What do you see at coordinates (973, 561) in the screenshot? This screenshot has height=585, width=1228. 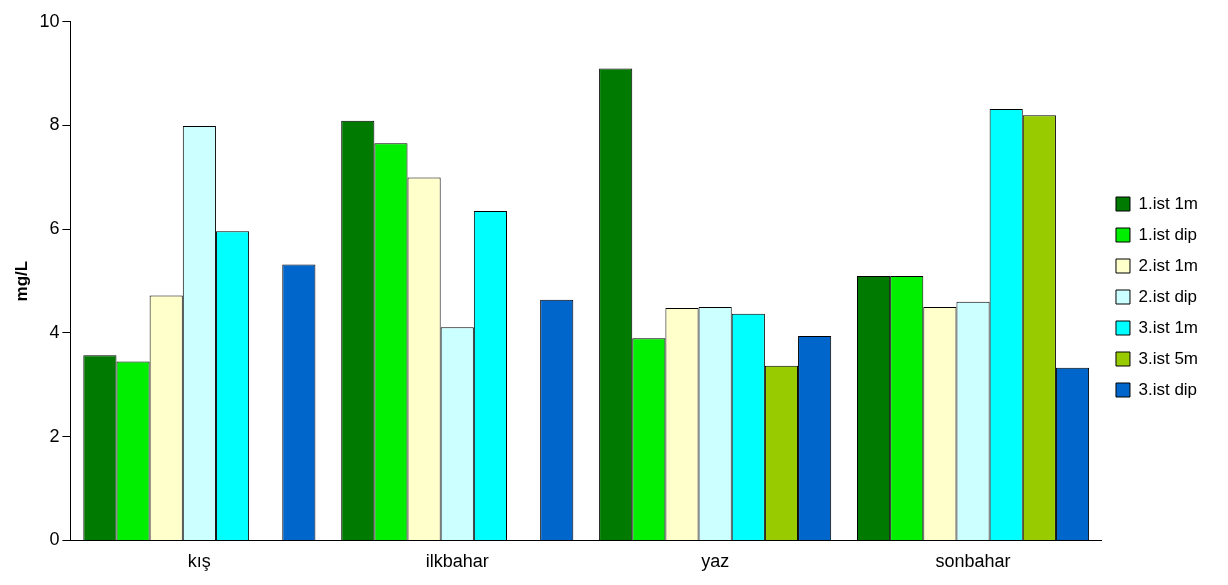 I see `x-tick-label: sonbahar` at bounding box center [973, 561].